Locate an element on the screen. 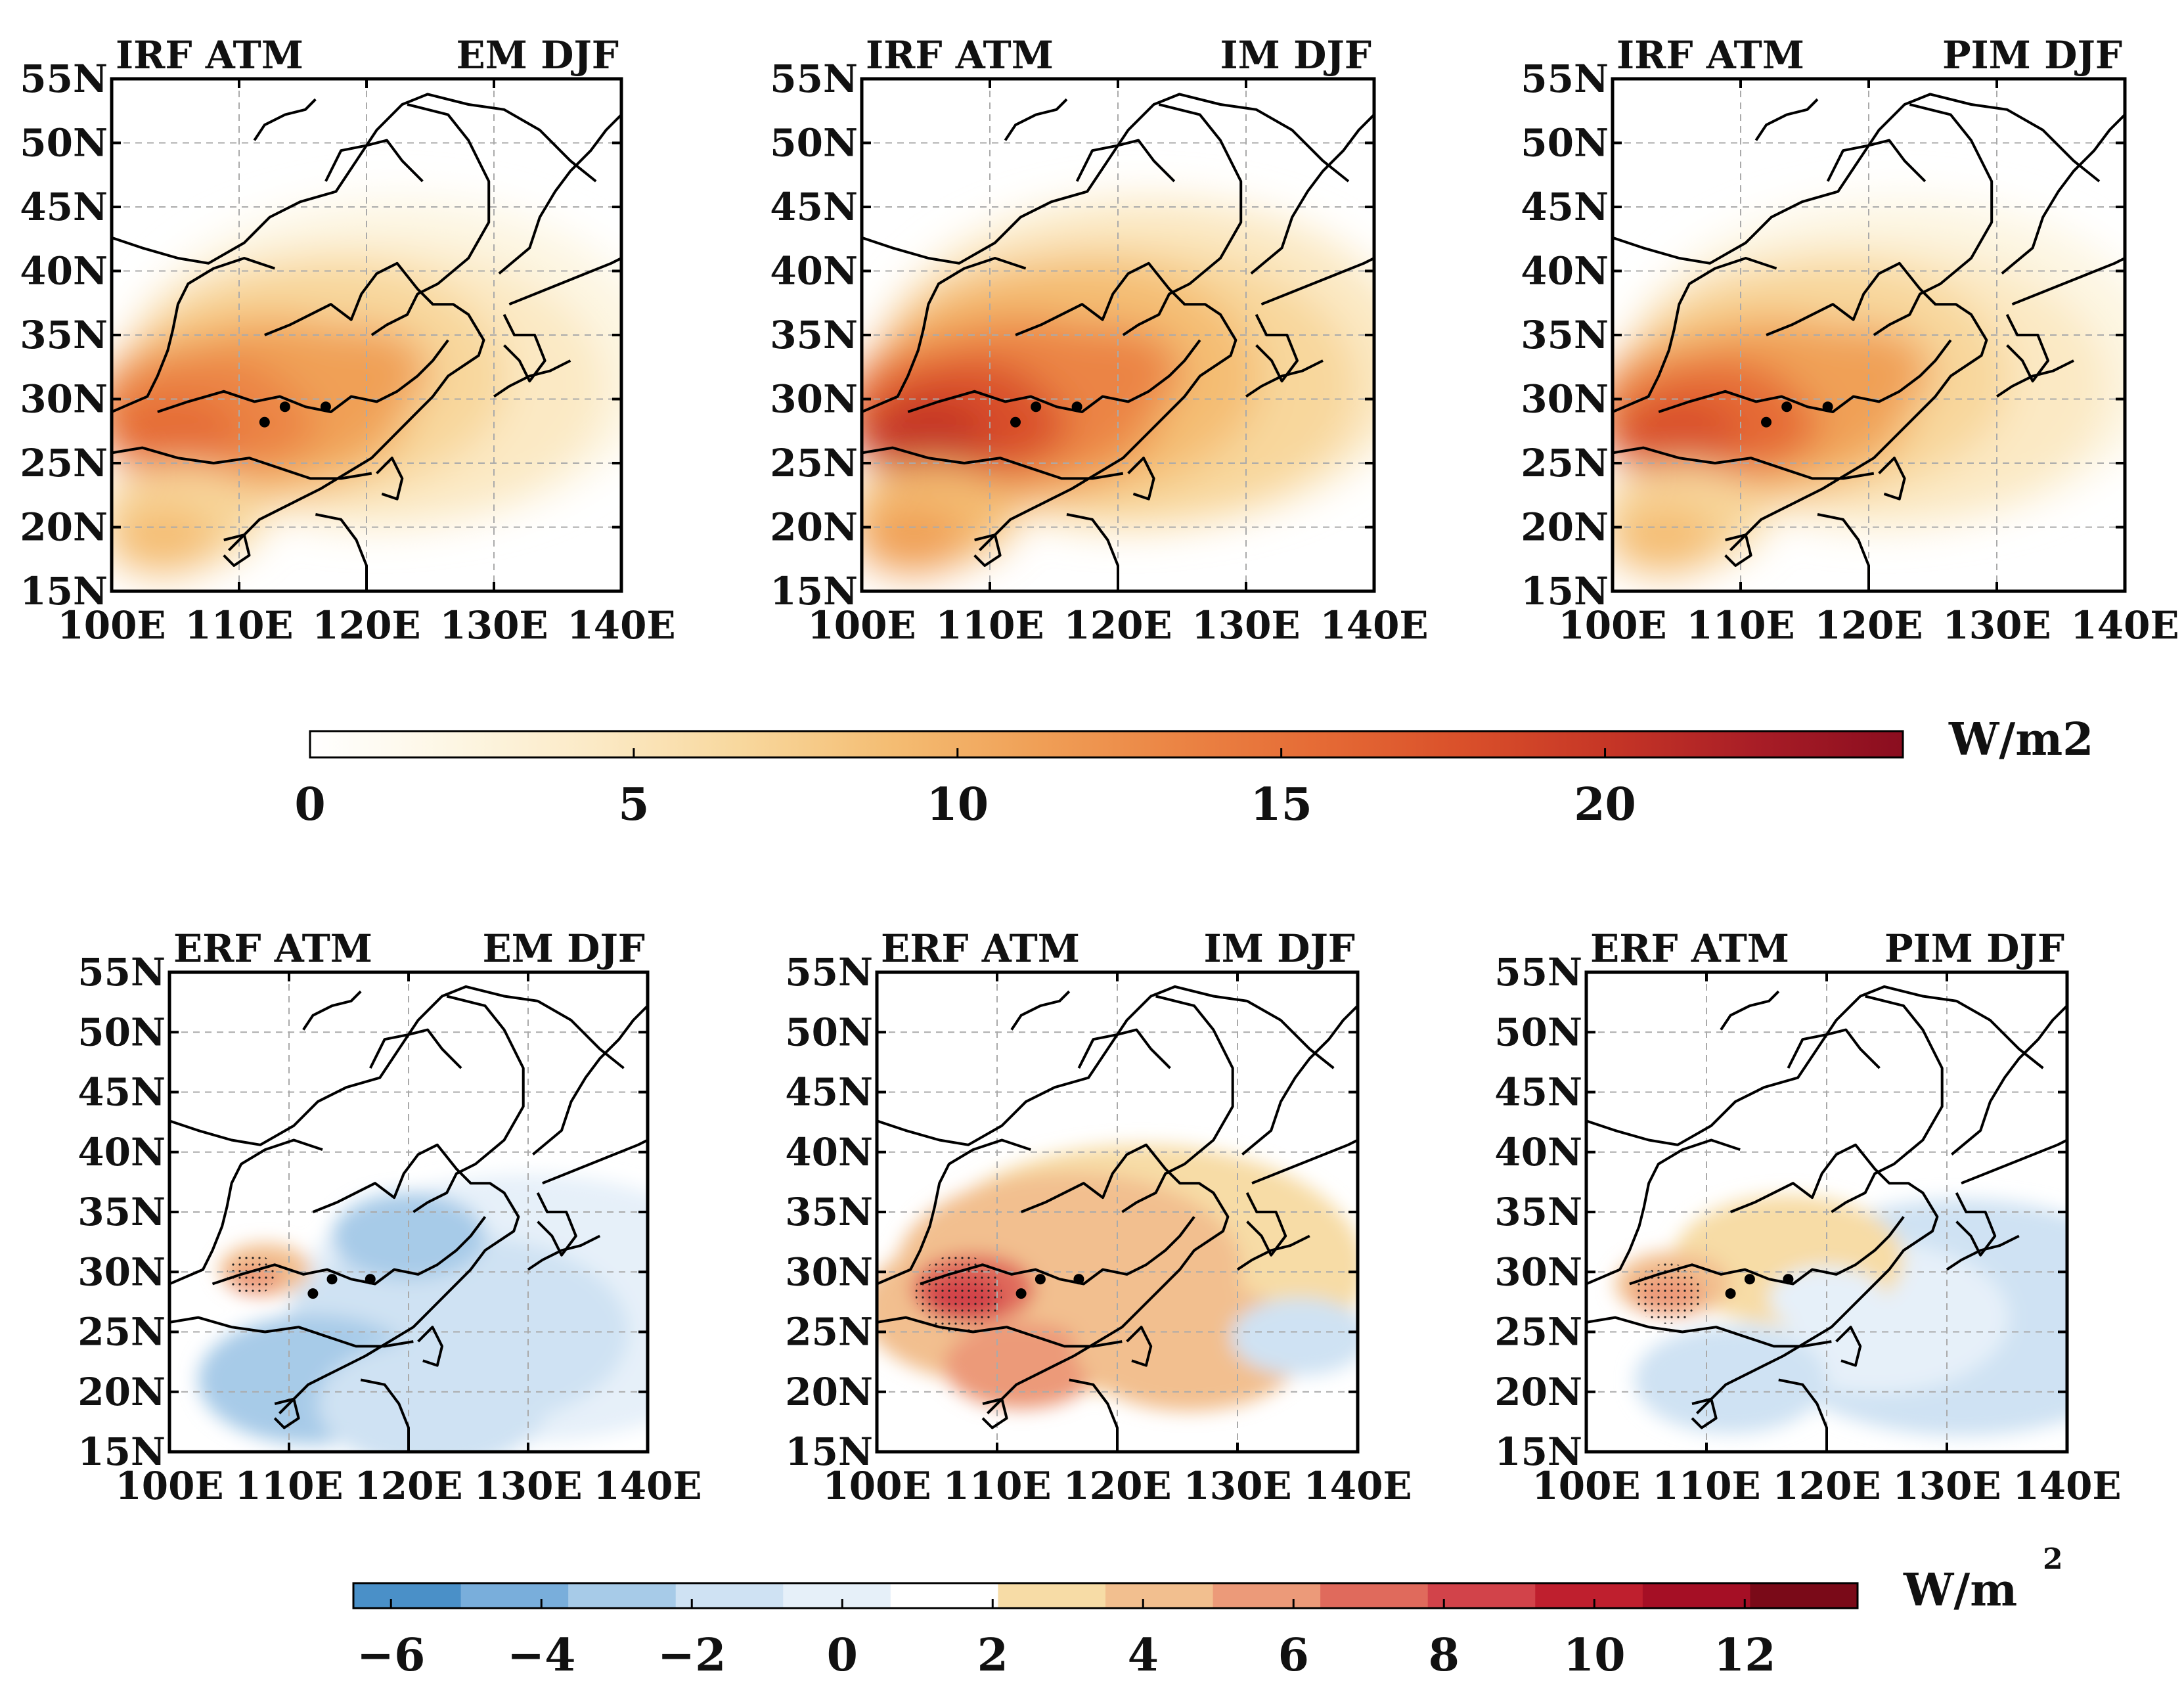 The image size is (2184, 1683). colorbar-tick-label: 12 is located at coordinates (1745, 1655).